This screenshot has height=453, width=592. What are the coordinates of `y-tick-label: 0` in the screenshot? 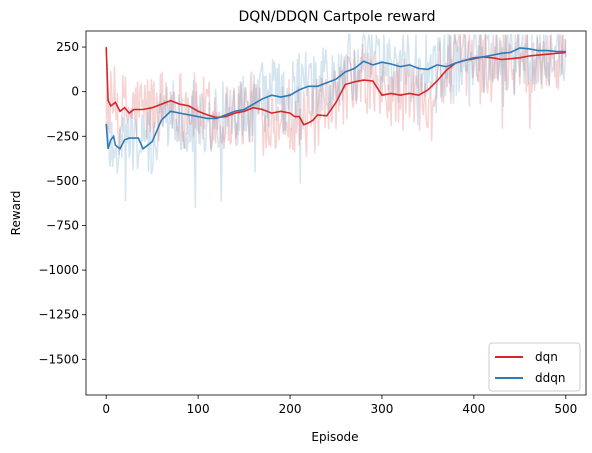 It's located at (75, 92).